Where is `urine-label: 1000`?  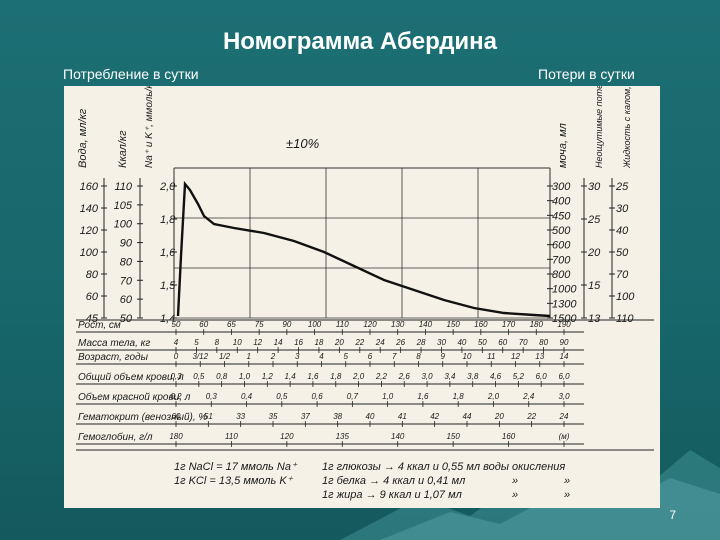
urine-label: 1000 is located at coordinates (564, 290).